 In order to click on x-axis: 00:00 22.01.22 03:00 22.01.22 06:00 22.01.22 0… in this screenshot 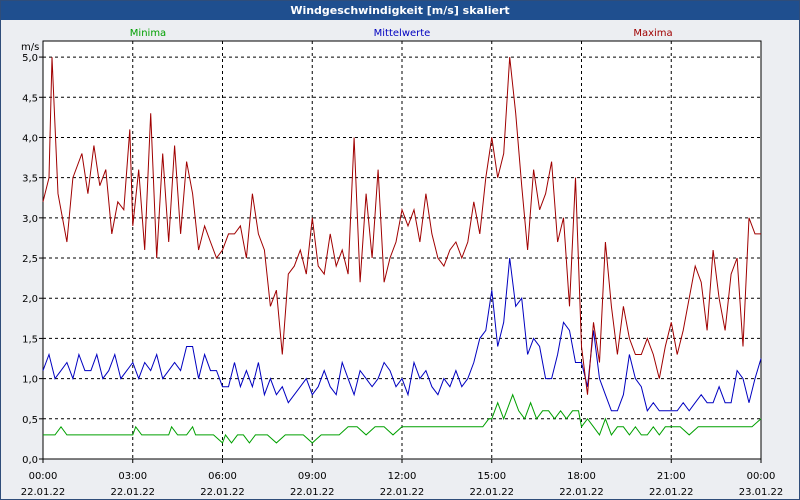, I will do `click(402, 478)`.